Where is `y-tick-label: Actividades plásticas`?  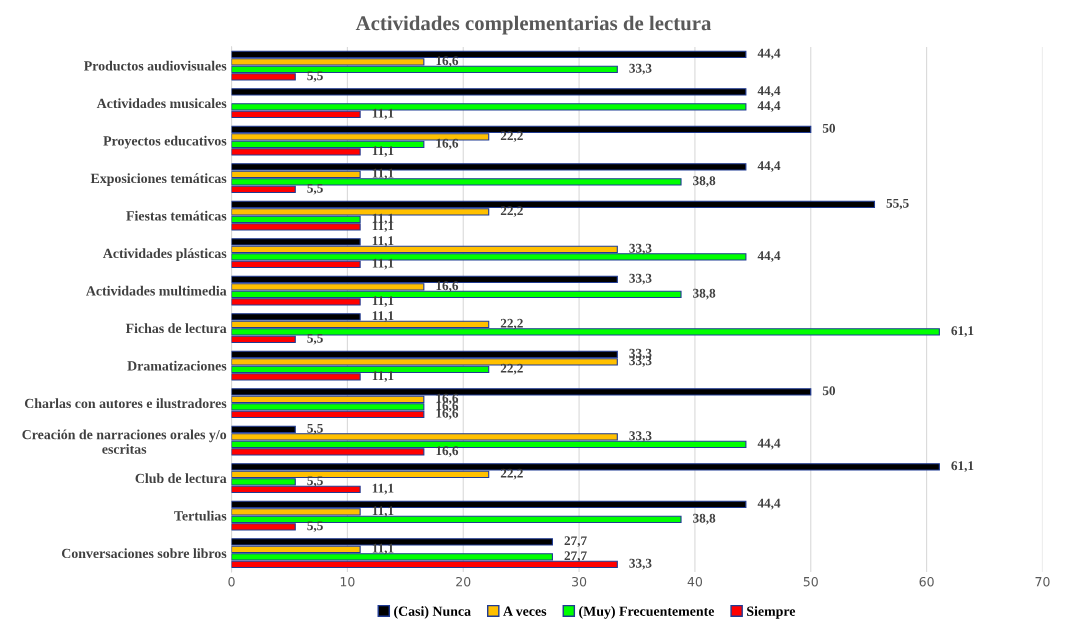
y-tick-label: Actividades plásticas is located at coordinates (164, 254).